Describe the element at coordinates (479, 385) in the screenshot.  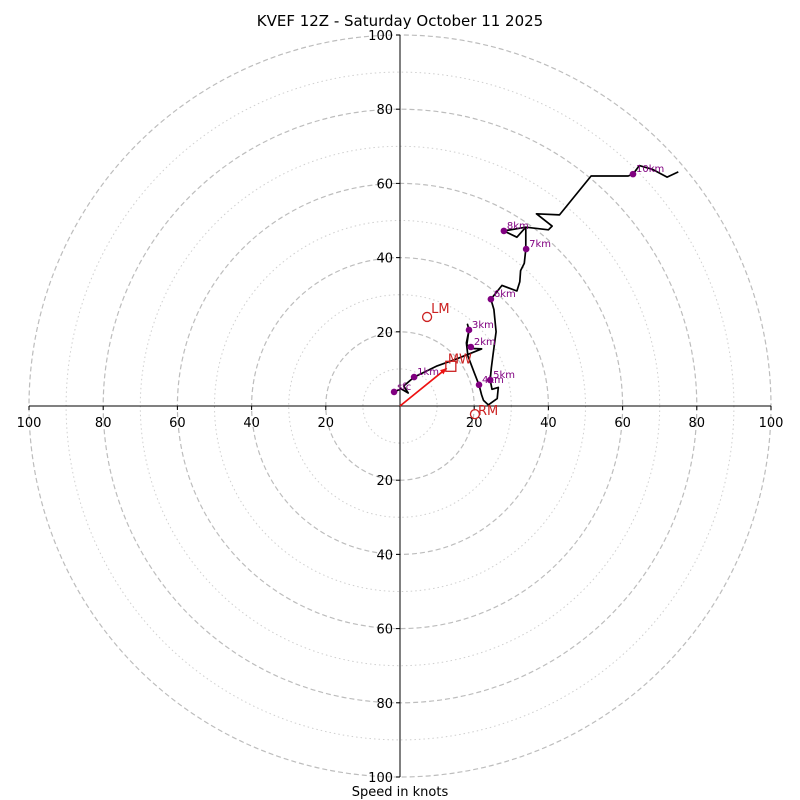
I see `height-marker-4km` at that location.